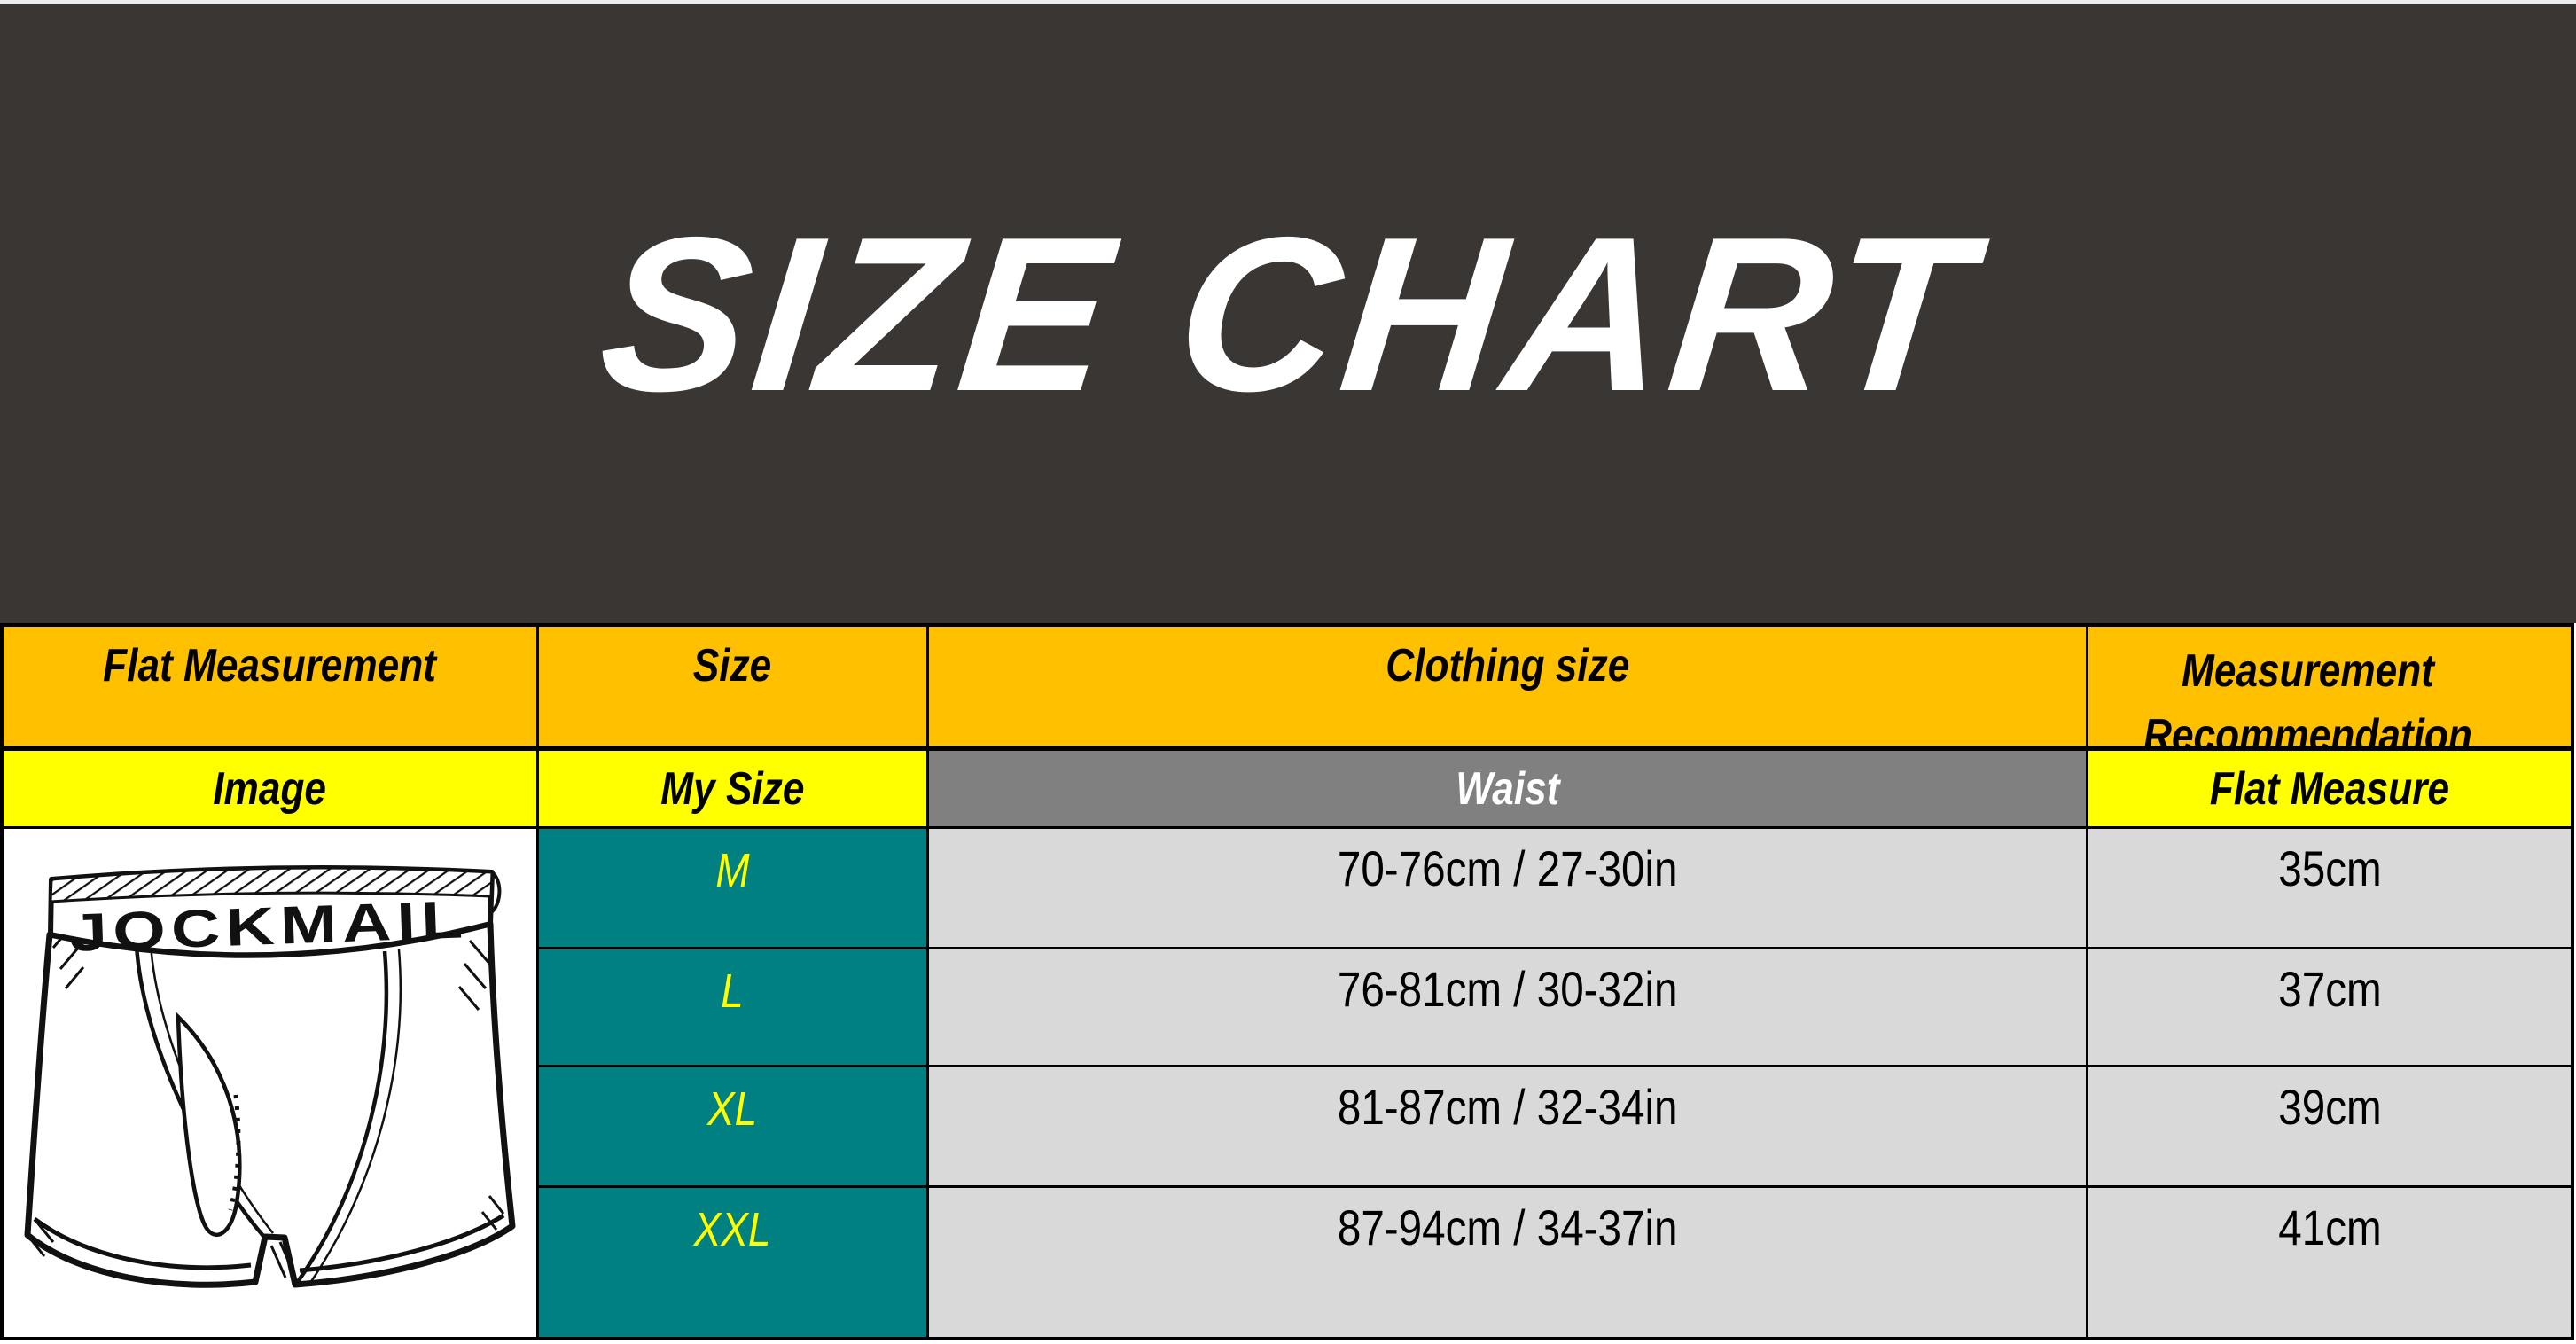 This screenshot has height=1344, width=2576. I want to click on page-title: SIZE CHART, so click(1288, 313).